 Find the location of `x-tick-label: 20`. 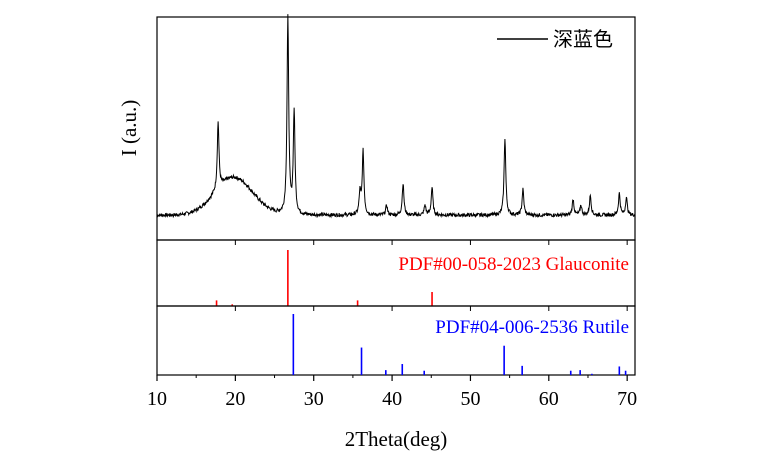

x-tick-label: 20 is located at coordinates (235, 399).